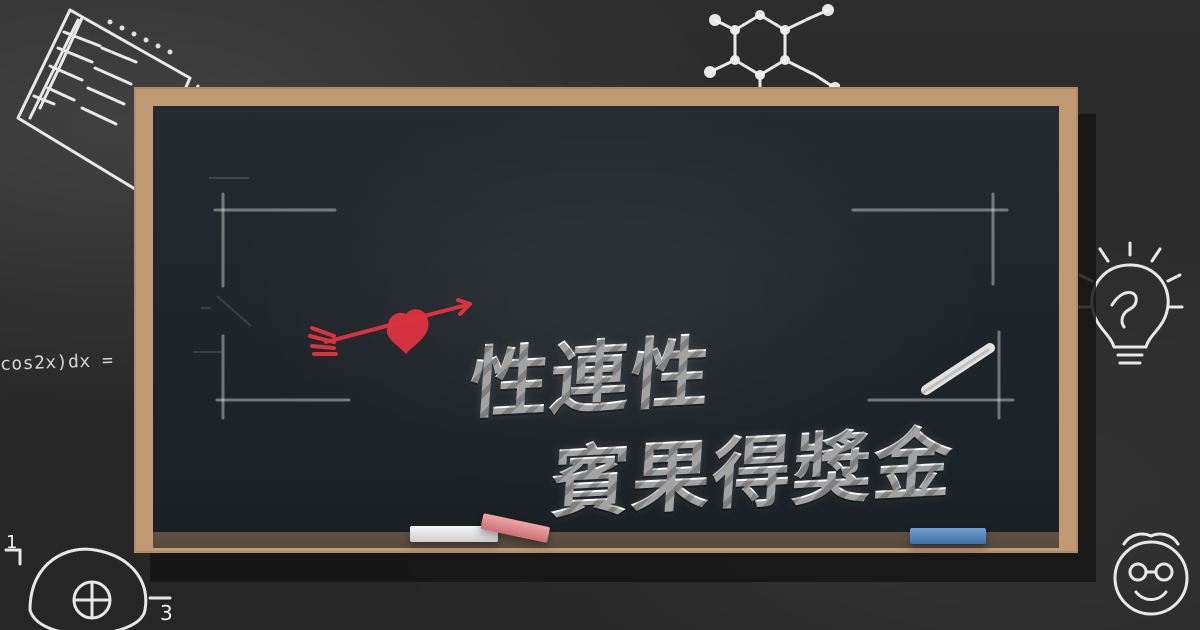  Describe the element at coordinates (11, 542) in the screenshot. I see `svg-text: 1` at that location.